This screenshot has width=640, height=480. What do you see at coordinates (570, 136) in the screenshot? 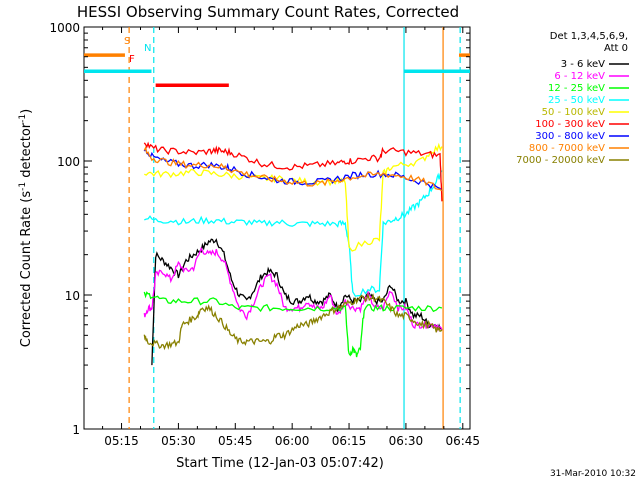
I see `legend-label-6: 300 - 800 keV` at bounding box center [570, 136].